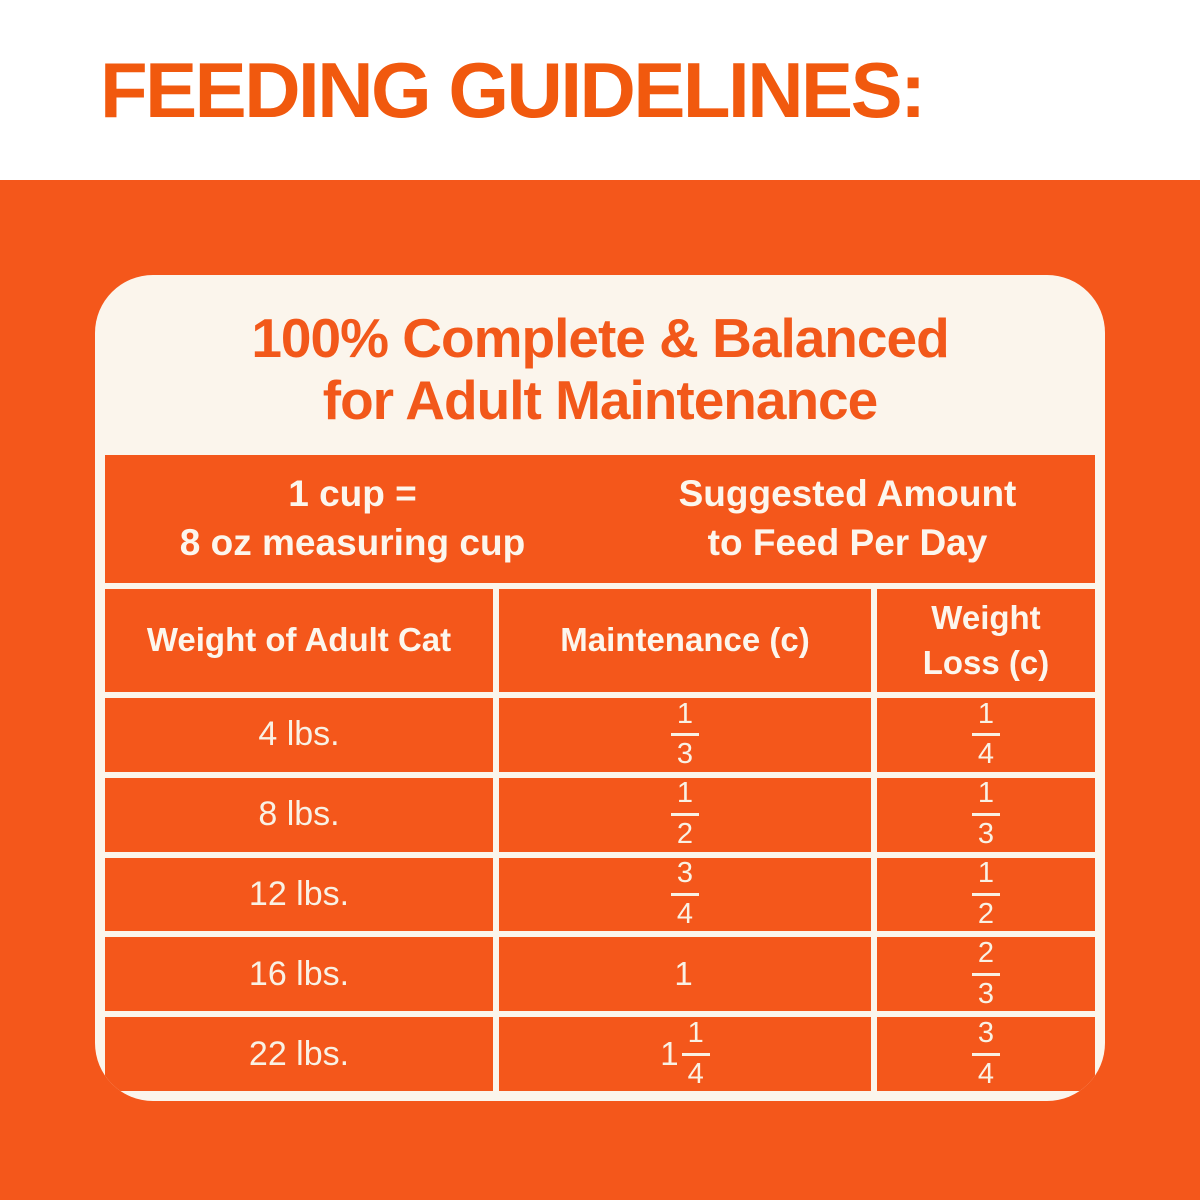 This screenshot has height=1200, width=1200. I want to click on table-row-weight: 16 lbs., so click(299, 974).